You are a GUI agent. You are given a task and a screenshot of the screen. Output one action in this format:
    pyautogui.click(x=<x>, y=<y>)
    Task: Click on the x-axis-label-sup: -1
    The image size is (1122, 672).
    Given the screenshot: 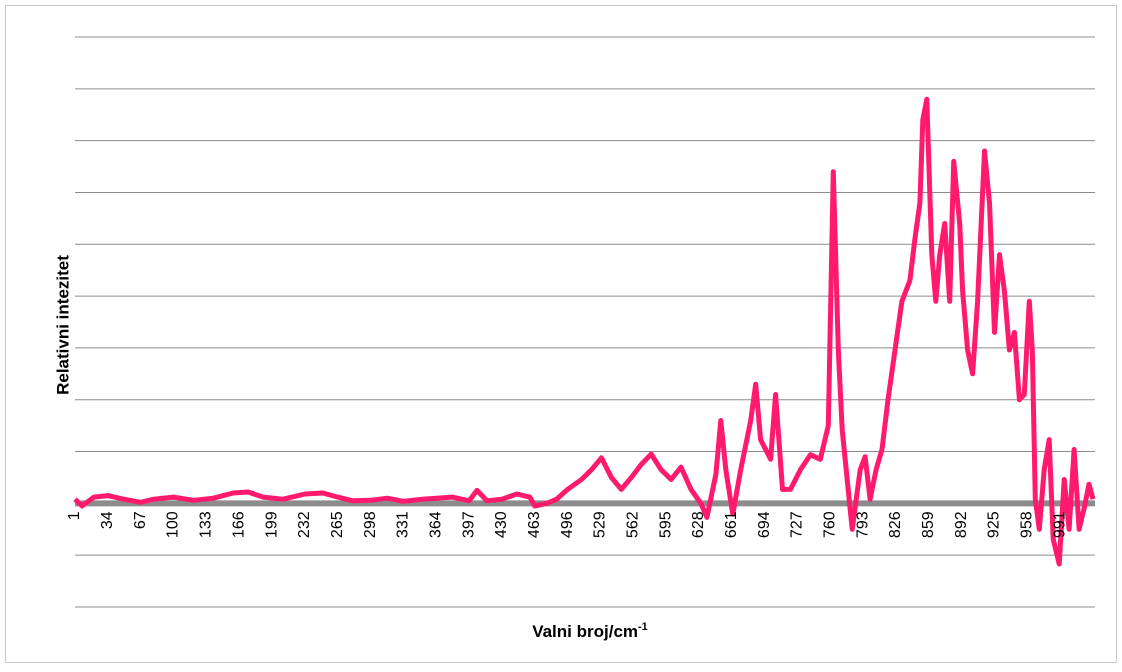 What is the action you would take?
    pyautogui.click(x=643, y=627)
    